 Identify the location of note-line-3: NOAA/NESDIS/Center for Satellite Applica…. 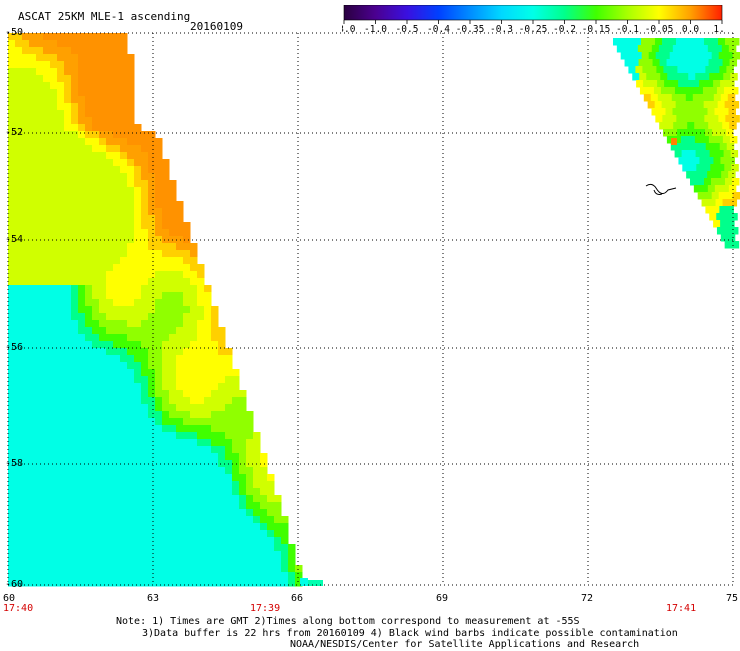
(465, 644).